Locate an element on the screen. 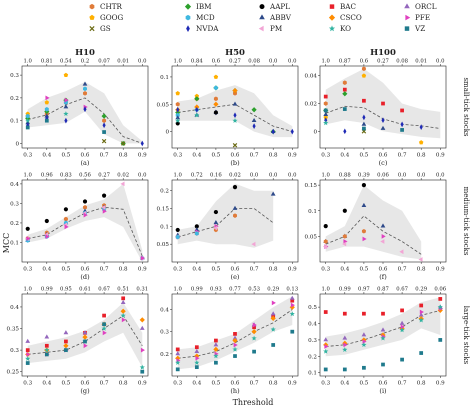 The width and height of the screenshot is (474, 409). x-tick-label: 0.8 is located at coordinates (273, 156).